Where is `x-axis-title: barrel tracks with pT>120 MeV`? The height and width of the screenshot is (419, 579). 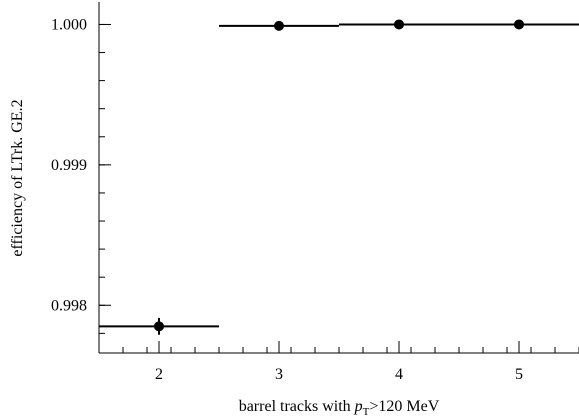
x-axis-title: barrel tracks with pT>120 MeV is located at coordinates (339, 408).